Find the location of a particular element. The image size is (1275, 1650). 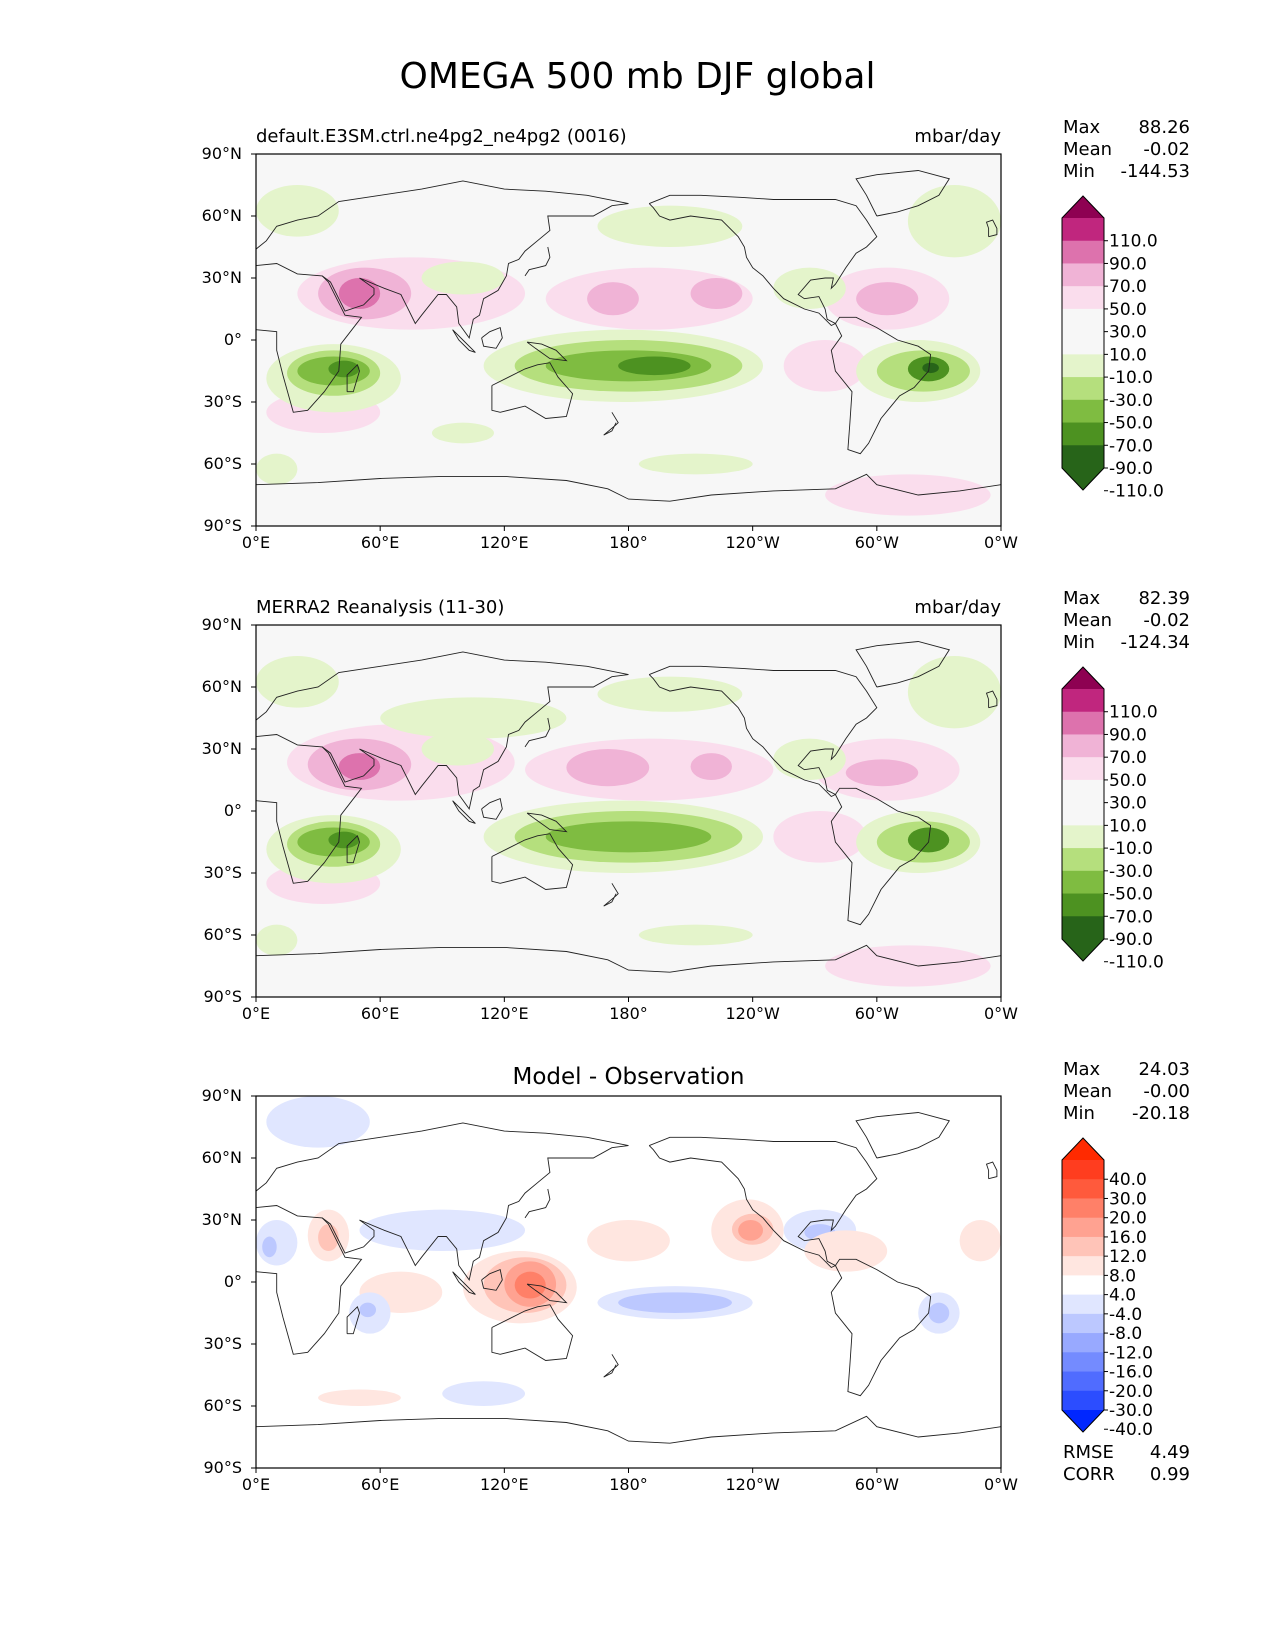

x-tick-label: 60°E is located at coordinates (380, 1013).